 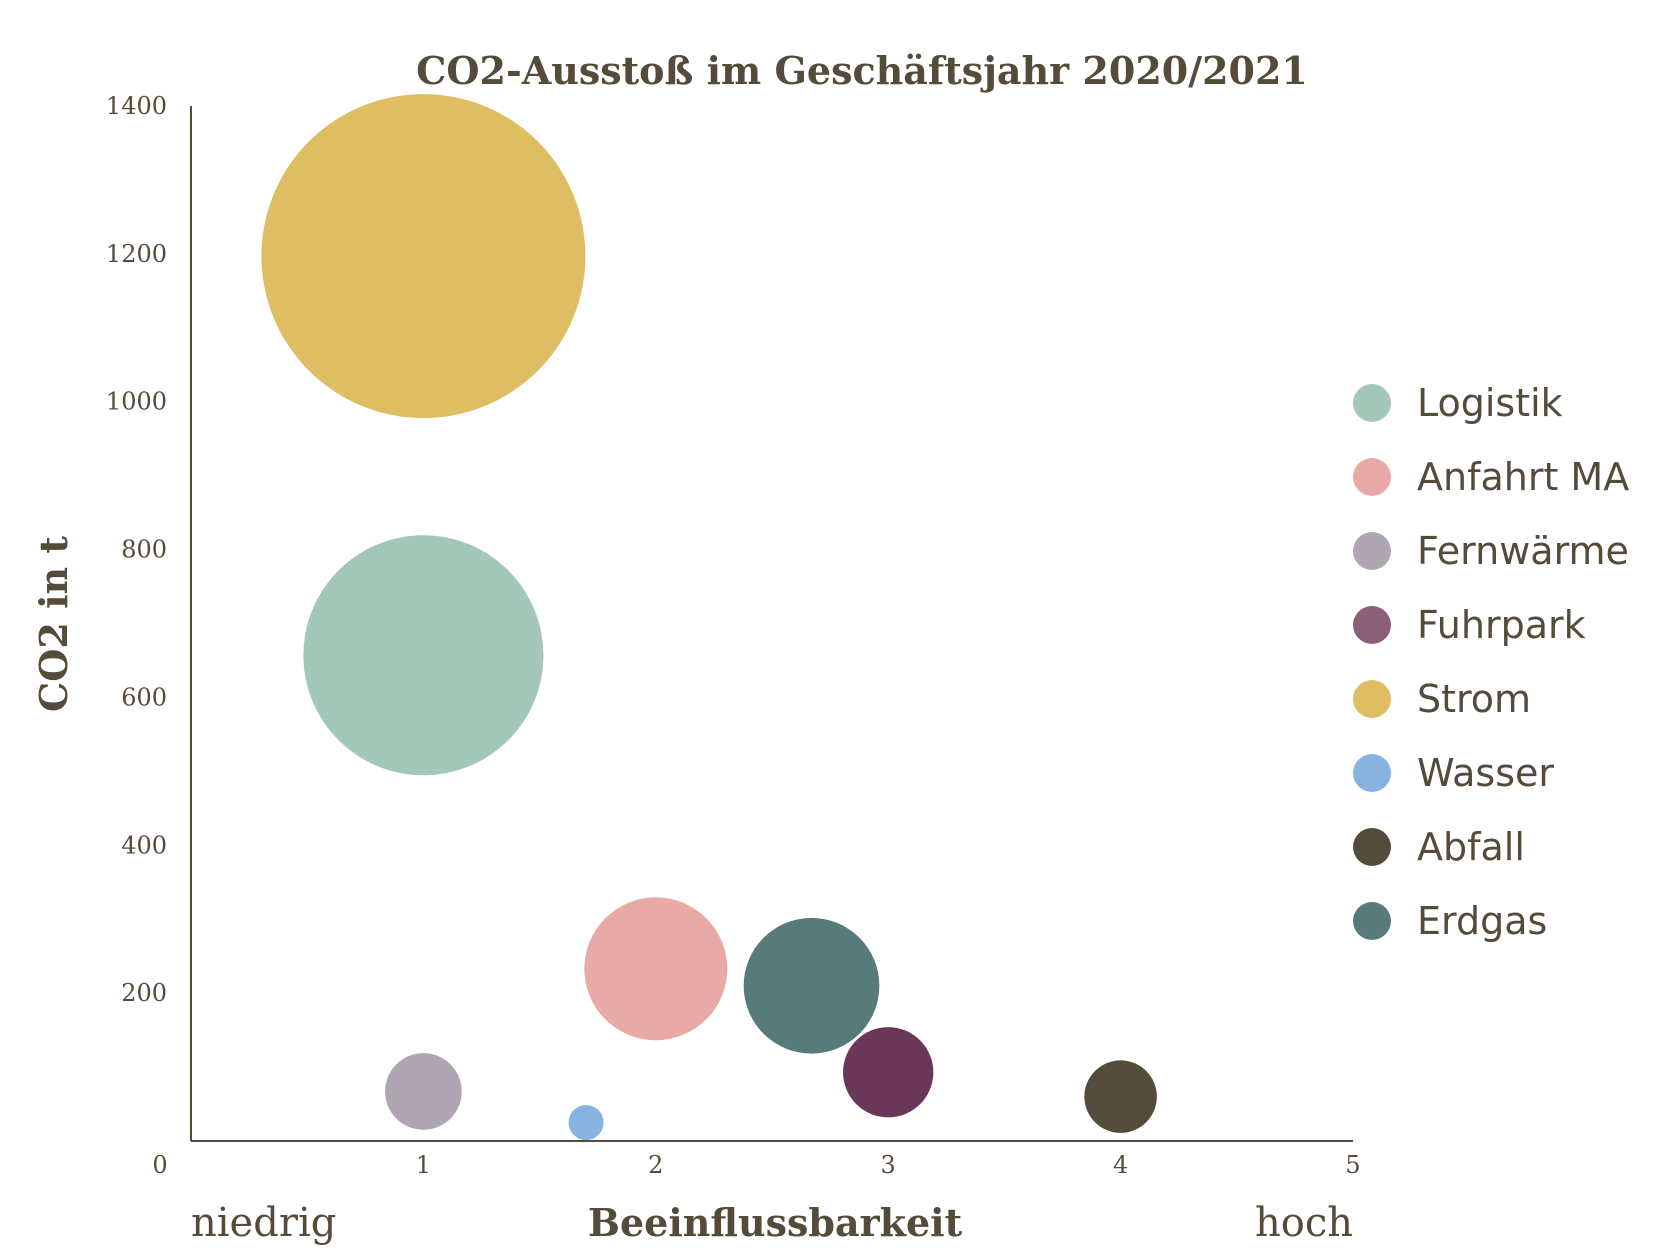 I want to click on legend-marker-abfall, so click(x=1372, y=847).